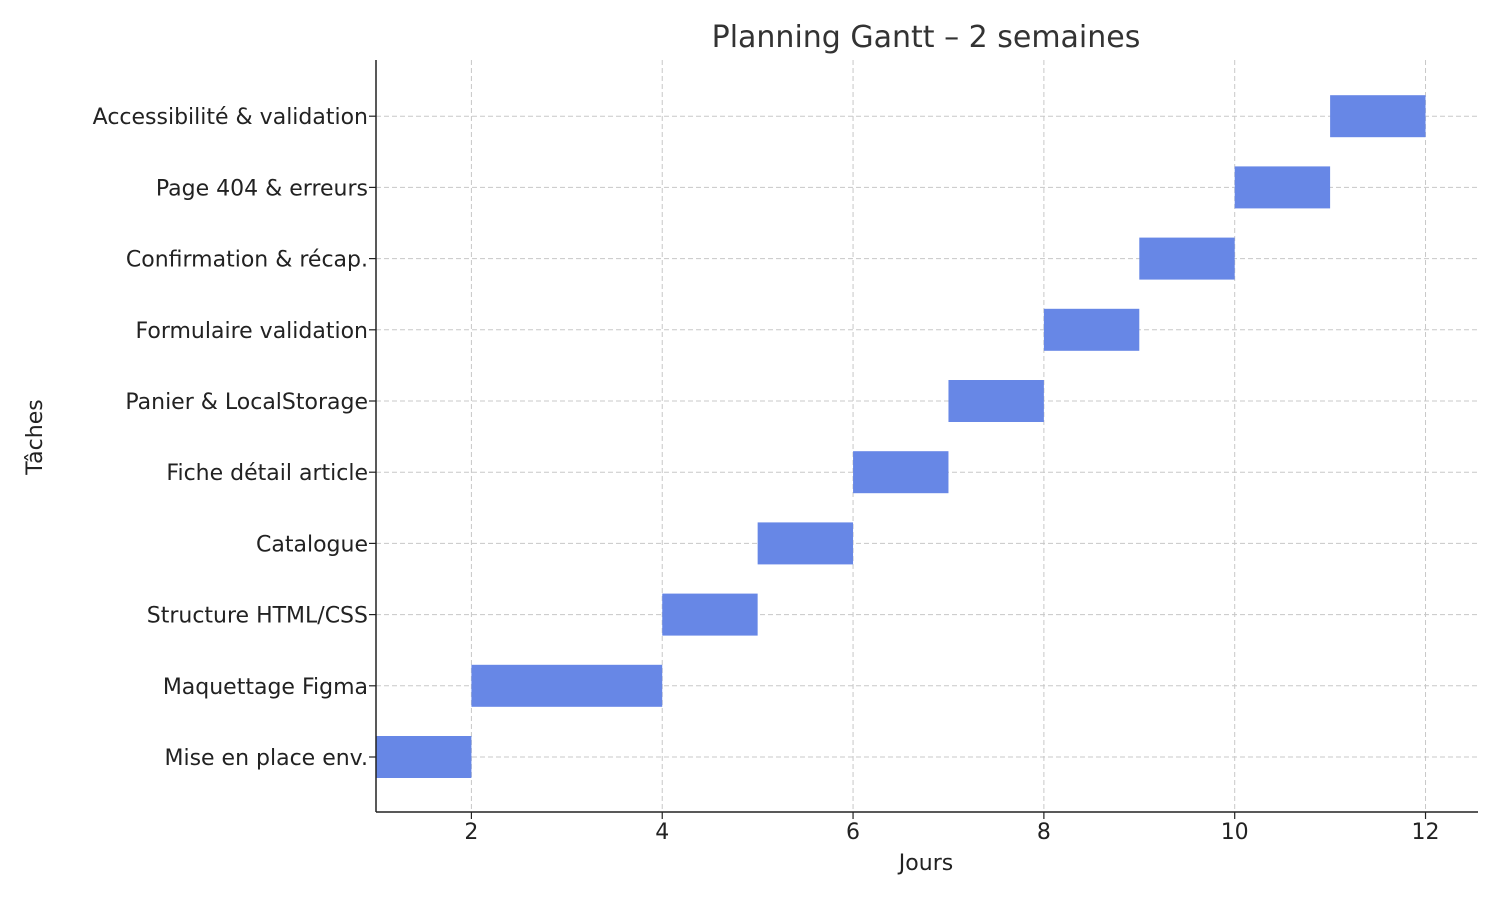 This screenshot has height=900, width=1500. Describe the element at coordinates (1426, 832) in the screenshot. I see `x-tick-label: 12` at that location.